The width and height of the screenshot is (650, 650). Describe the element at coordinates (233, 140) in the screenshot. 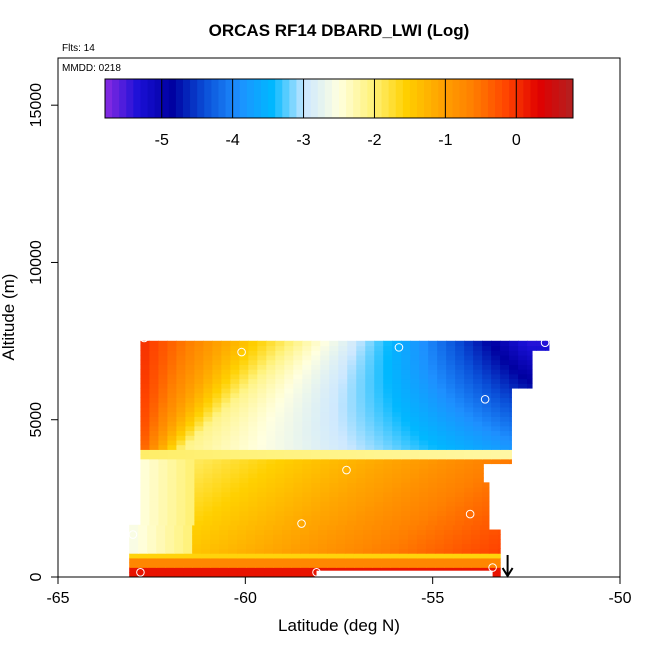

I see `colorbar-tick-label: -4` at that location.